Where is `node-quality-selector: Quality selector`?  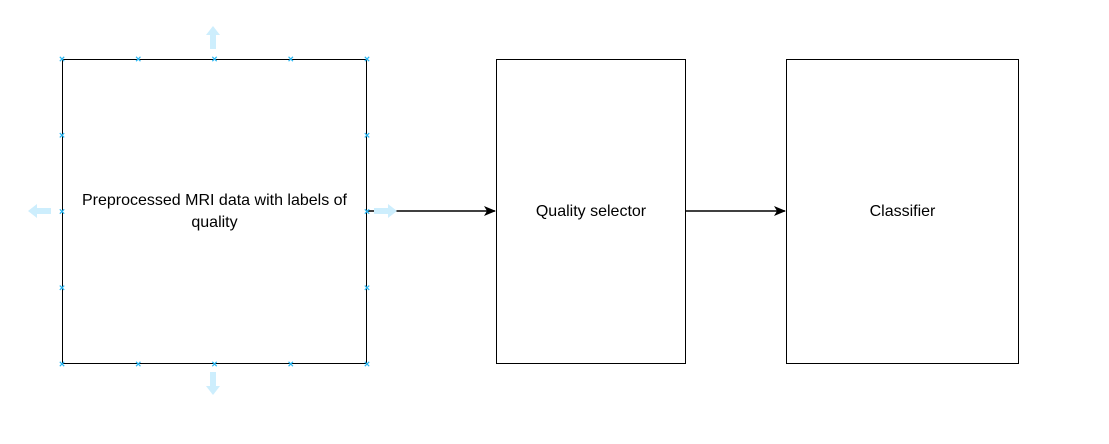 node-quality-selector: Quality selector is located at coordinates (591, 211).